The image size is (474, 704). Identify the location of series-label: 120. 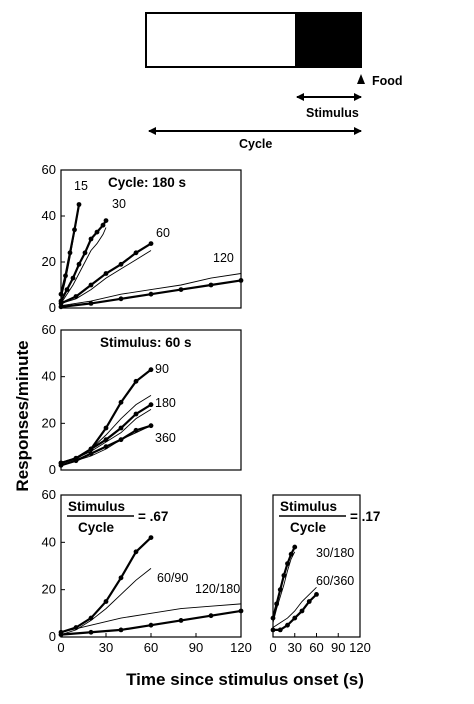
(223, 258).